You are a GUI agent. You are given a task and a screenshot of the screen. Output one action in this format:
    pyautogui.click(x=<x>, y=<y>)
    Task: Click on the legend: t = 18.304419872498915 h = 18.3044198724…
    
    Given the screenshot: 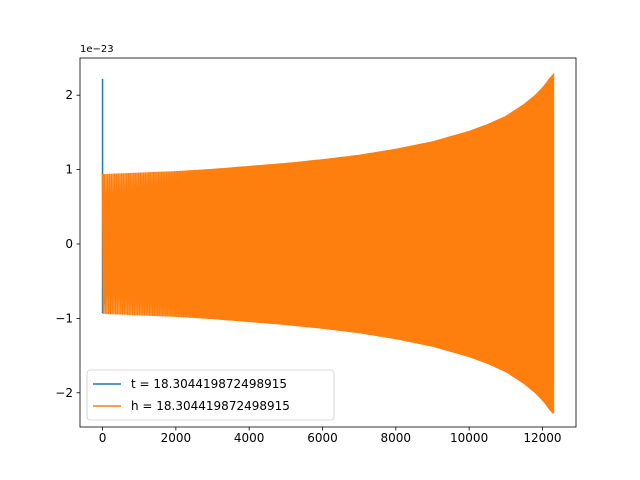 What is the action you would take?
    pyautogui.click(x=210, y=395)
    